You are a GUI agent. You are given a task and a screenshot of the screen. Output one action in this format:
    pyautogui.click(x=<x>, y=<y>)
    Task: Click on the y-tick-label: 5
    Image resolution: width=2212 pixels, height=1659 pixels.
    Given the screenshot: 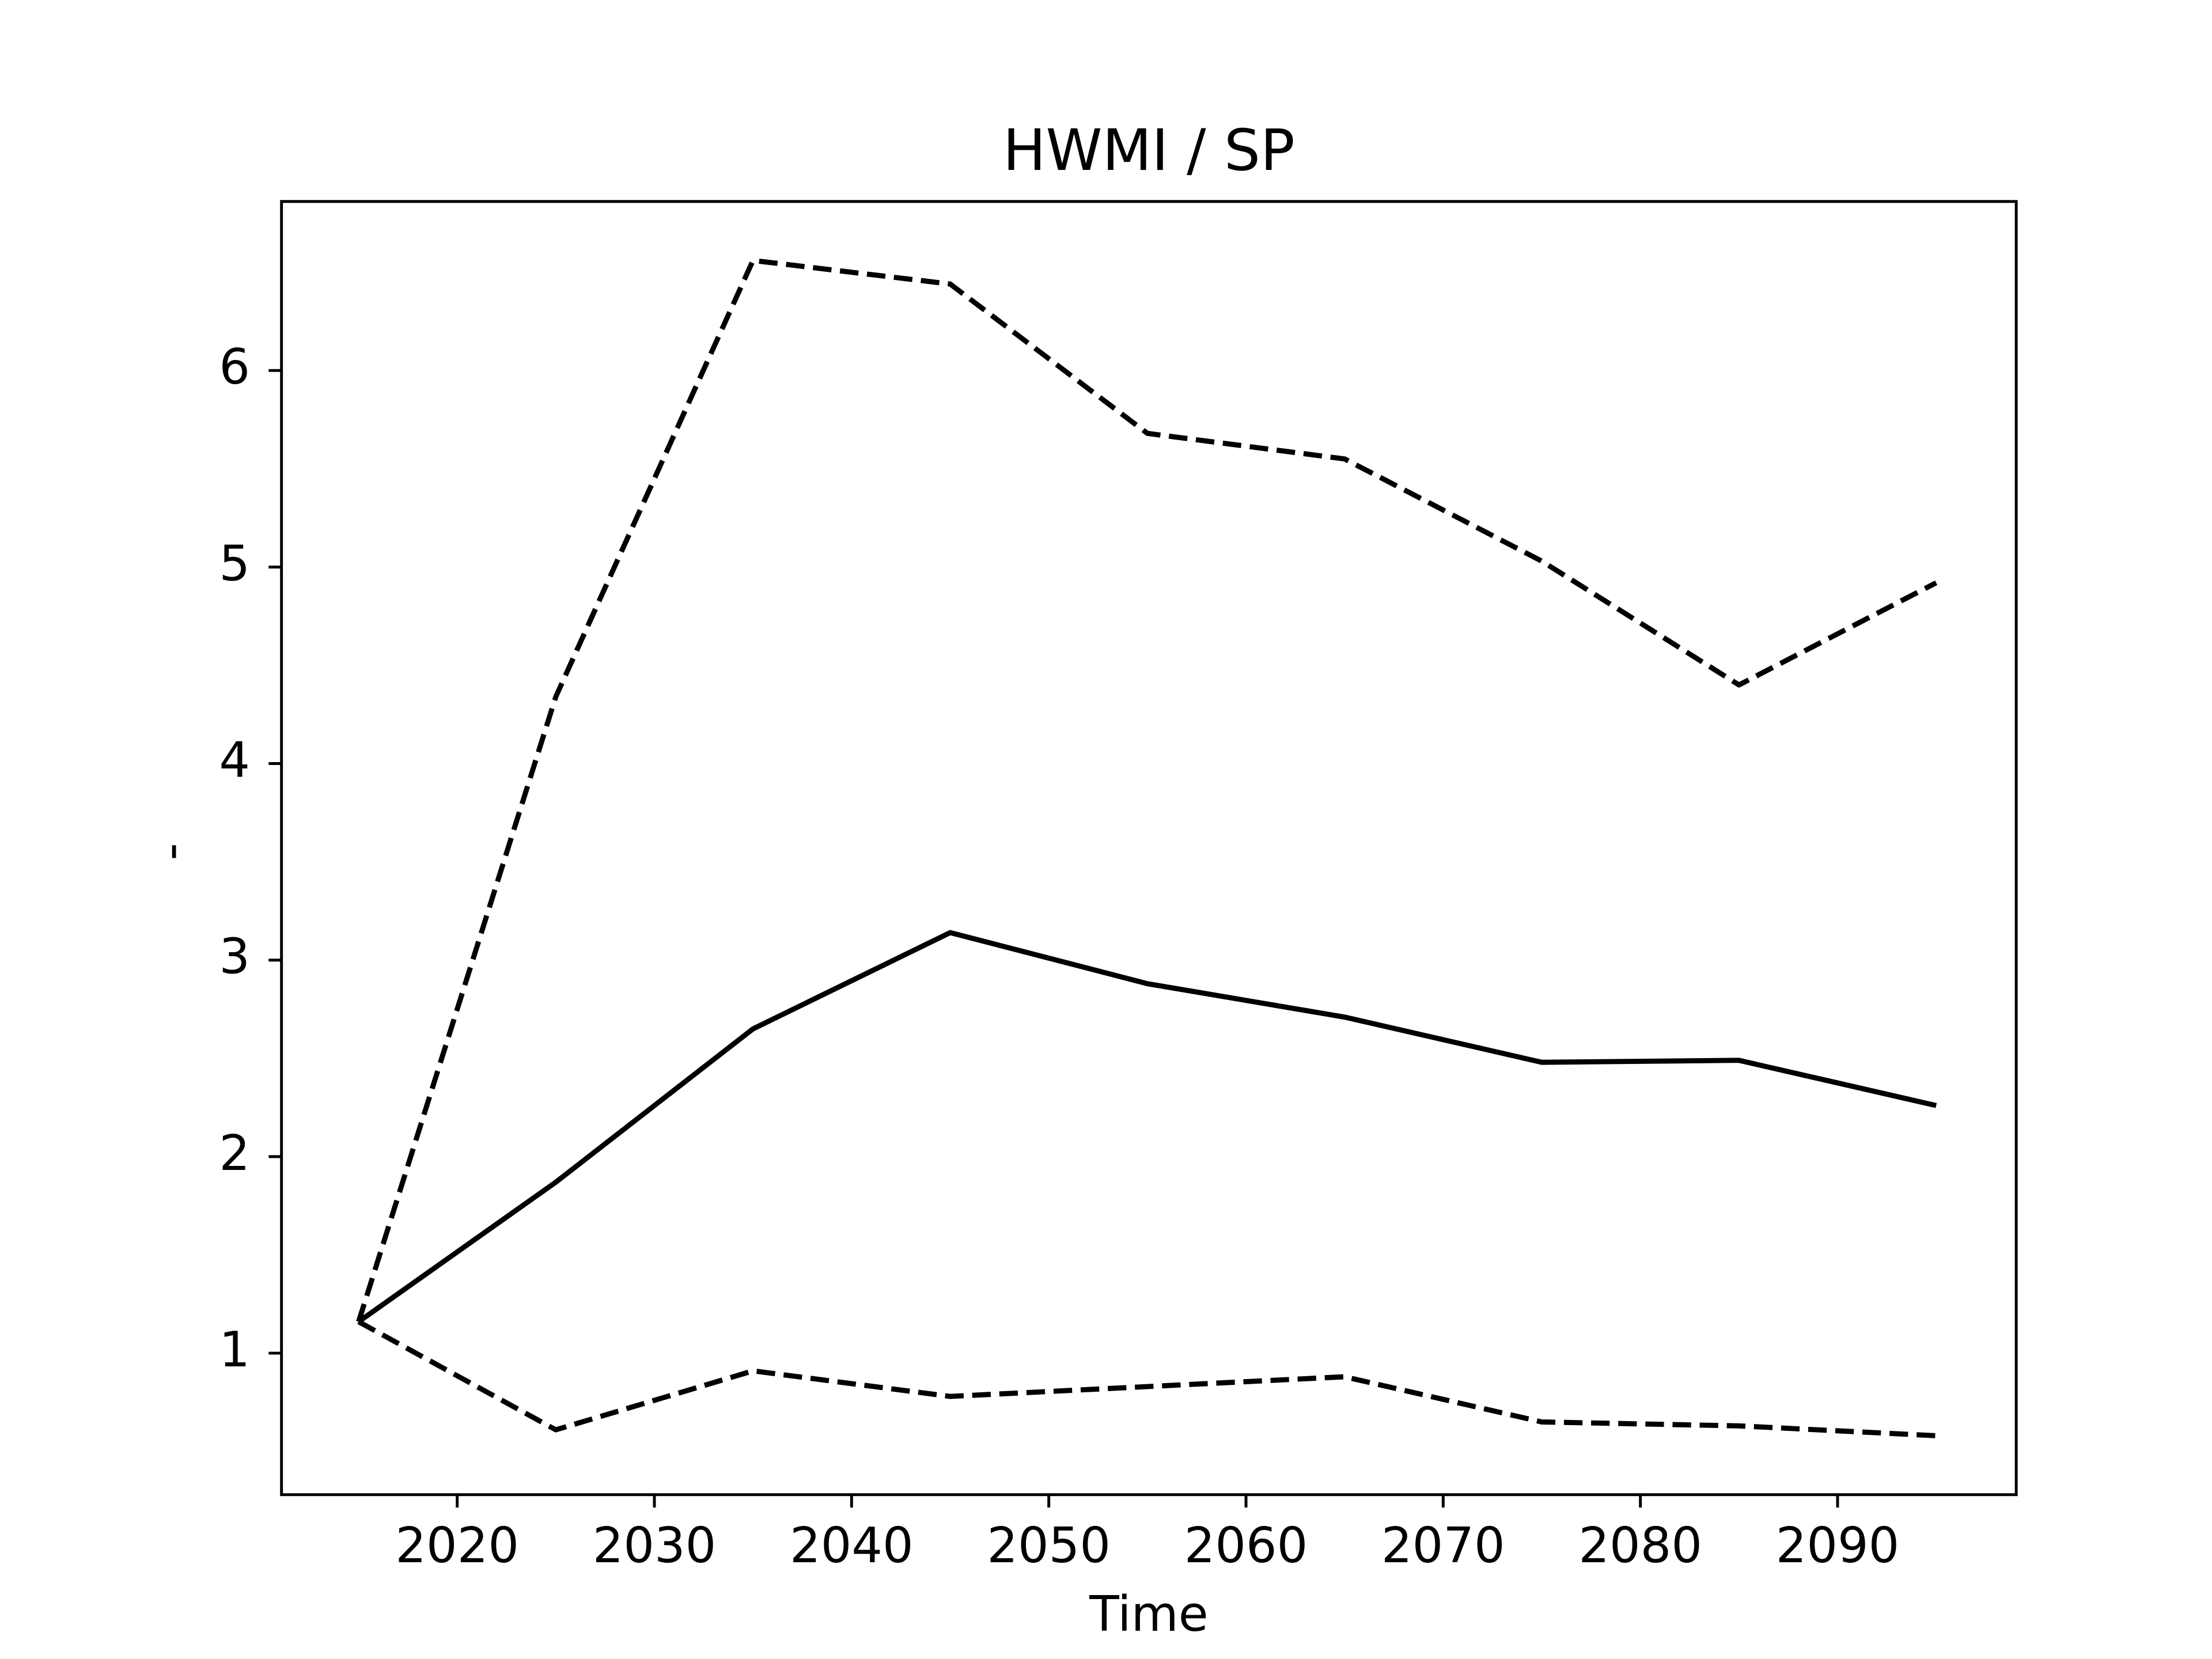 What is the action you would take?
    pyautogui.click(x=234, y=563)
    